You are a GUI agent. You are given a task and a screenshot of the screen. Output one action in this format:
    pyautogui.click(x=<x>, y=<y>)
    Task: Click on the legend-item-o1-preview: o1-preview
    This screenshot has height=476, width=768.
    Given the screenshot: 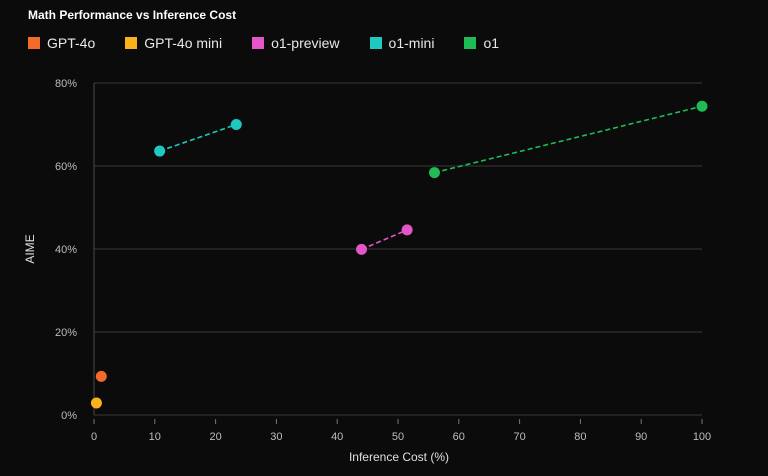 What is the action you would take?
    pyautogui.click(x=296, y=43)
    